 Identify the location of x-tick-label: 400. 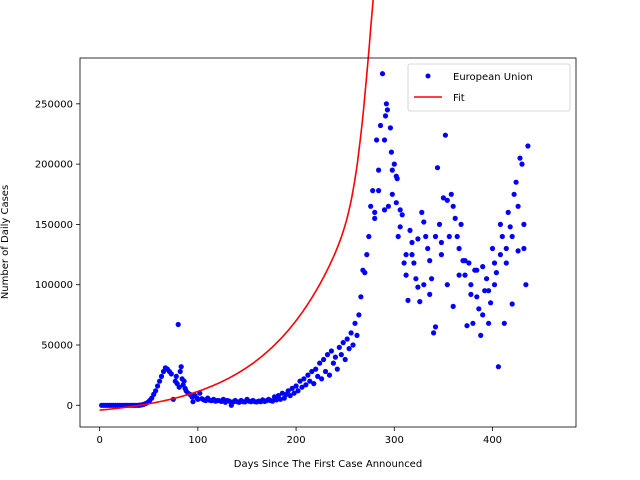
(492, 440).